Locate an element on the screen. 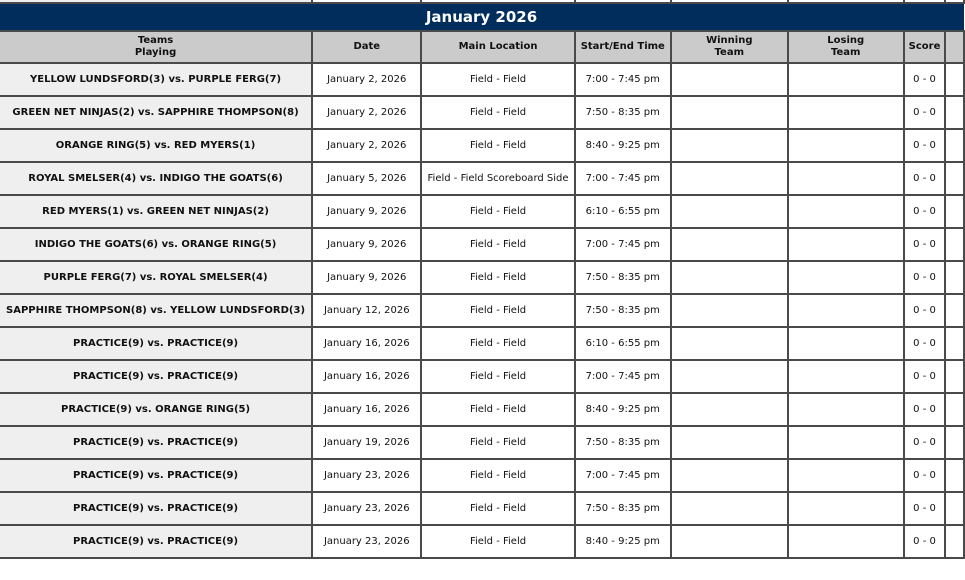 The width and height of the screenshot is (965, 580). previous-row-partial is located at coordinates (482, 2).